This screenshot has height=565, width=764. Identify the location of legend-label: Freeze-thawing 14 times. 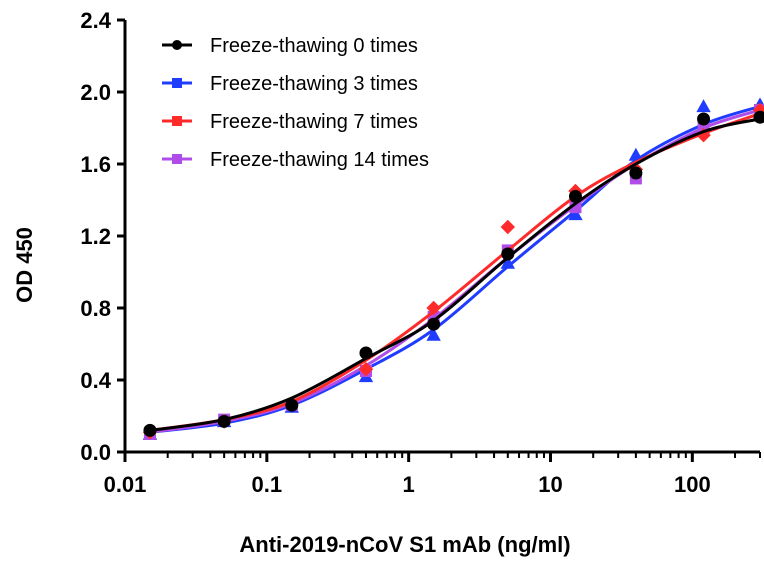
(319, 160).